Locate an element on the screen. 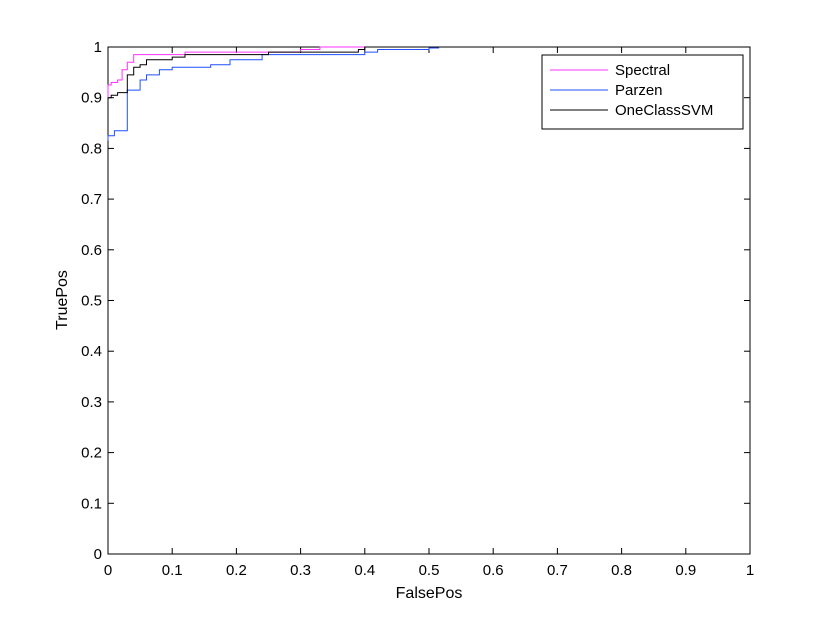 This screenshot has width=830, height=625. x-tick-label: 1 is located at coordinates (750, 570).